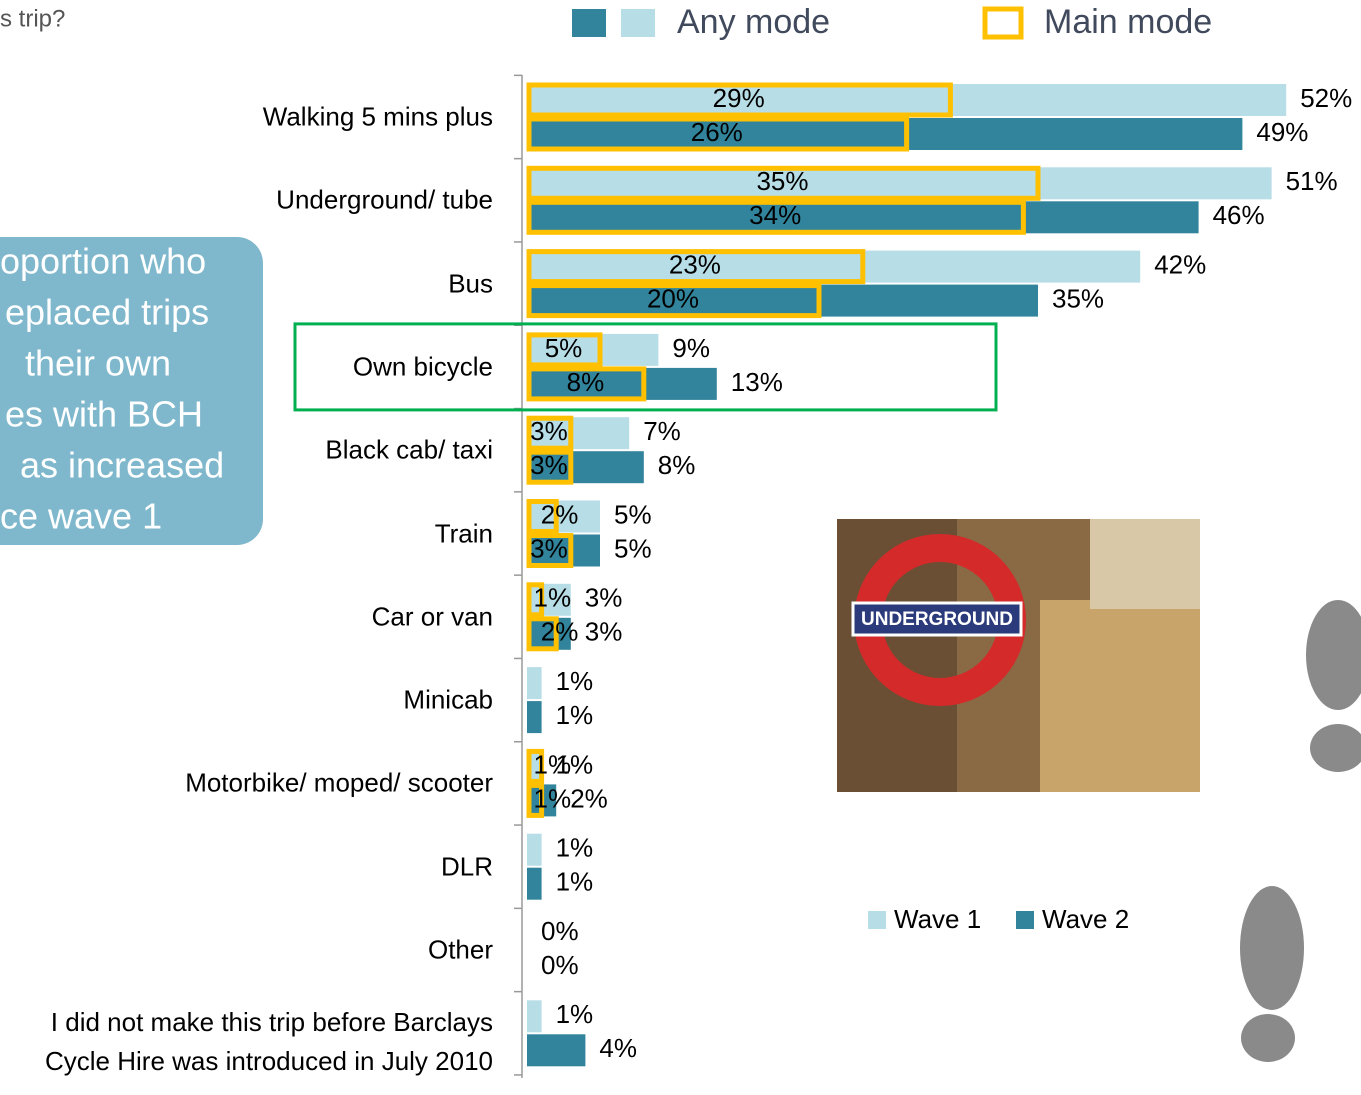  I want to click on legend-label: Any mode, so click(753, 22).